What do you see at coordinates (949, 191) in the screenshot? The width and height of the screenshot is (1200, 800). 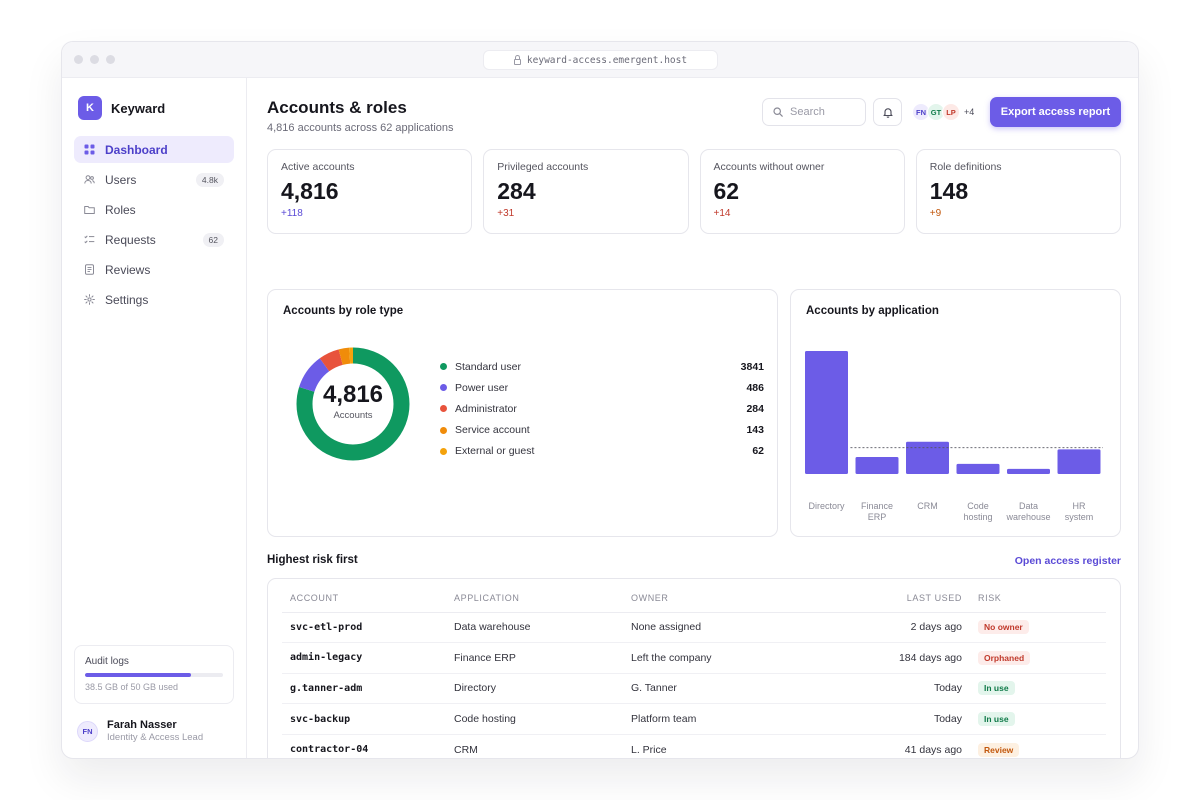 I see `kpi-value: 148` at bounding box center [949, 191].